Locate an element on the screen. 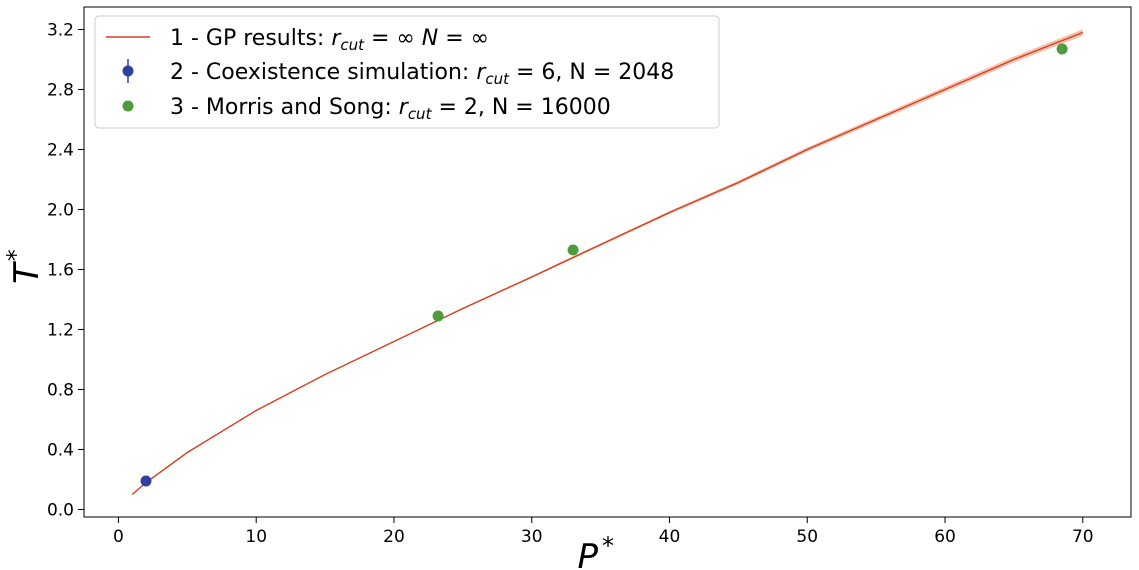 This screenshot has width=1139, height=570. y-tick-label: 2.4 is located at coordinates (60, 151).